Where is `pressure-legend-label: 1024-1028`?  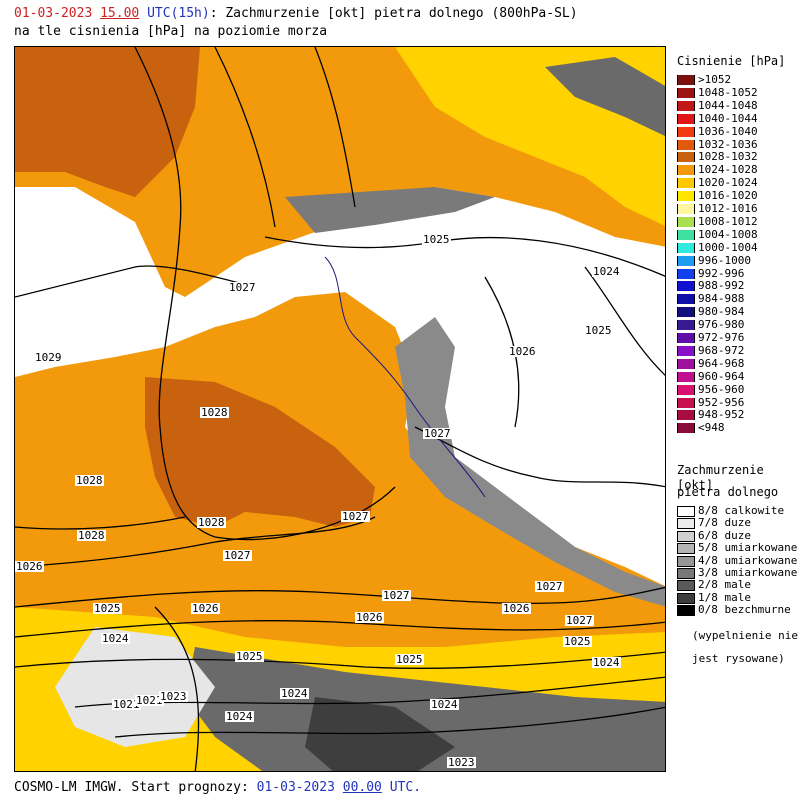 pressure-legend-label: 1024-1028 is located at coordinates (728, 170).